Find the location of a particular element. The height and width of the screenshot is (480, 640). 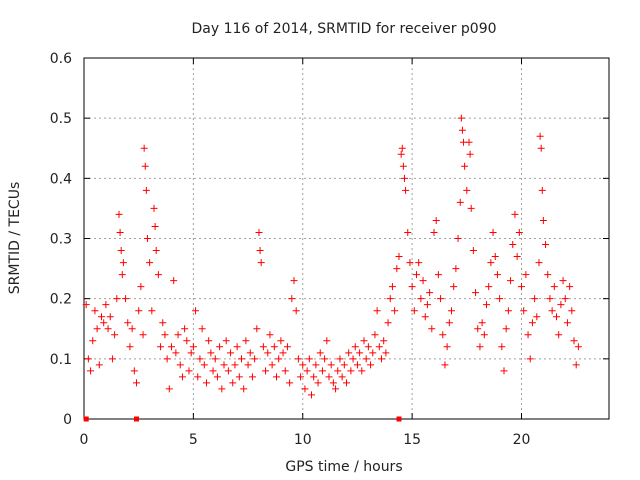

y-tick-label: 0.2 is located at coordinates (61, 300).